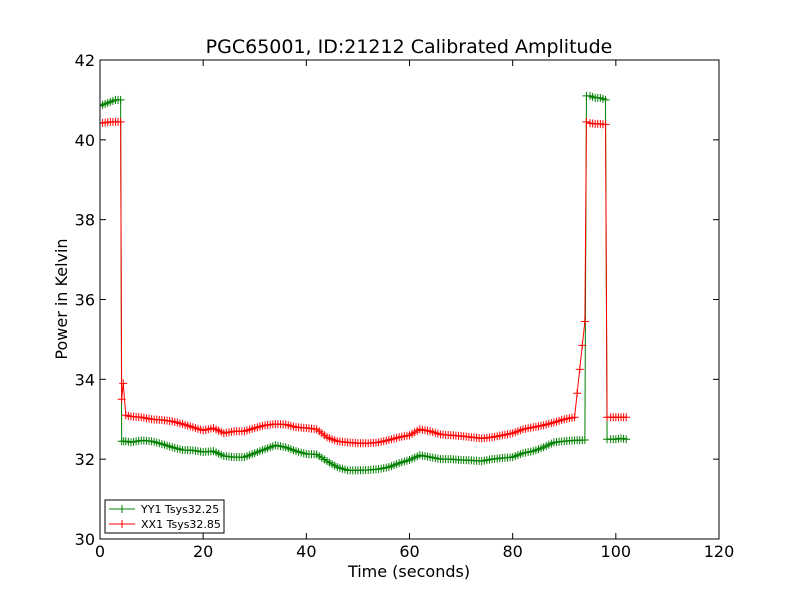 This screenshot has width=800, height=600. I want to click on x-tick-label: 60, so click(409, 551).